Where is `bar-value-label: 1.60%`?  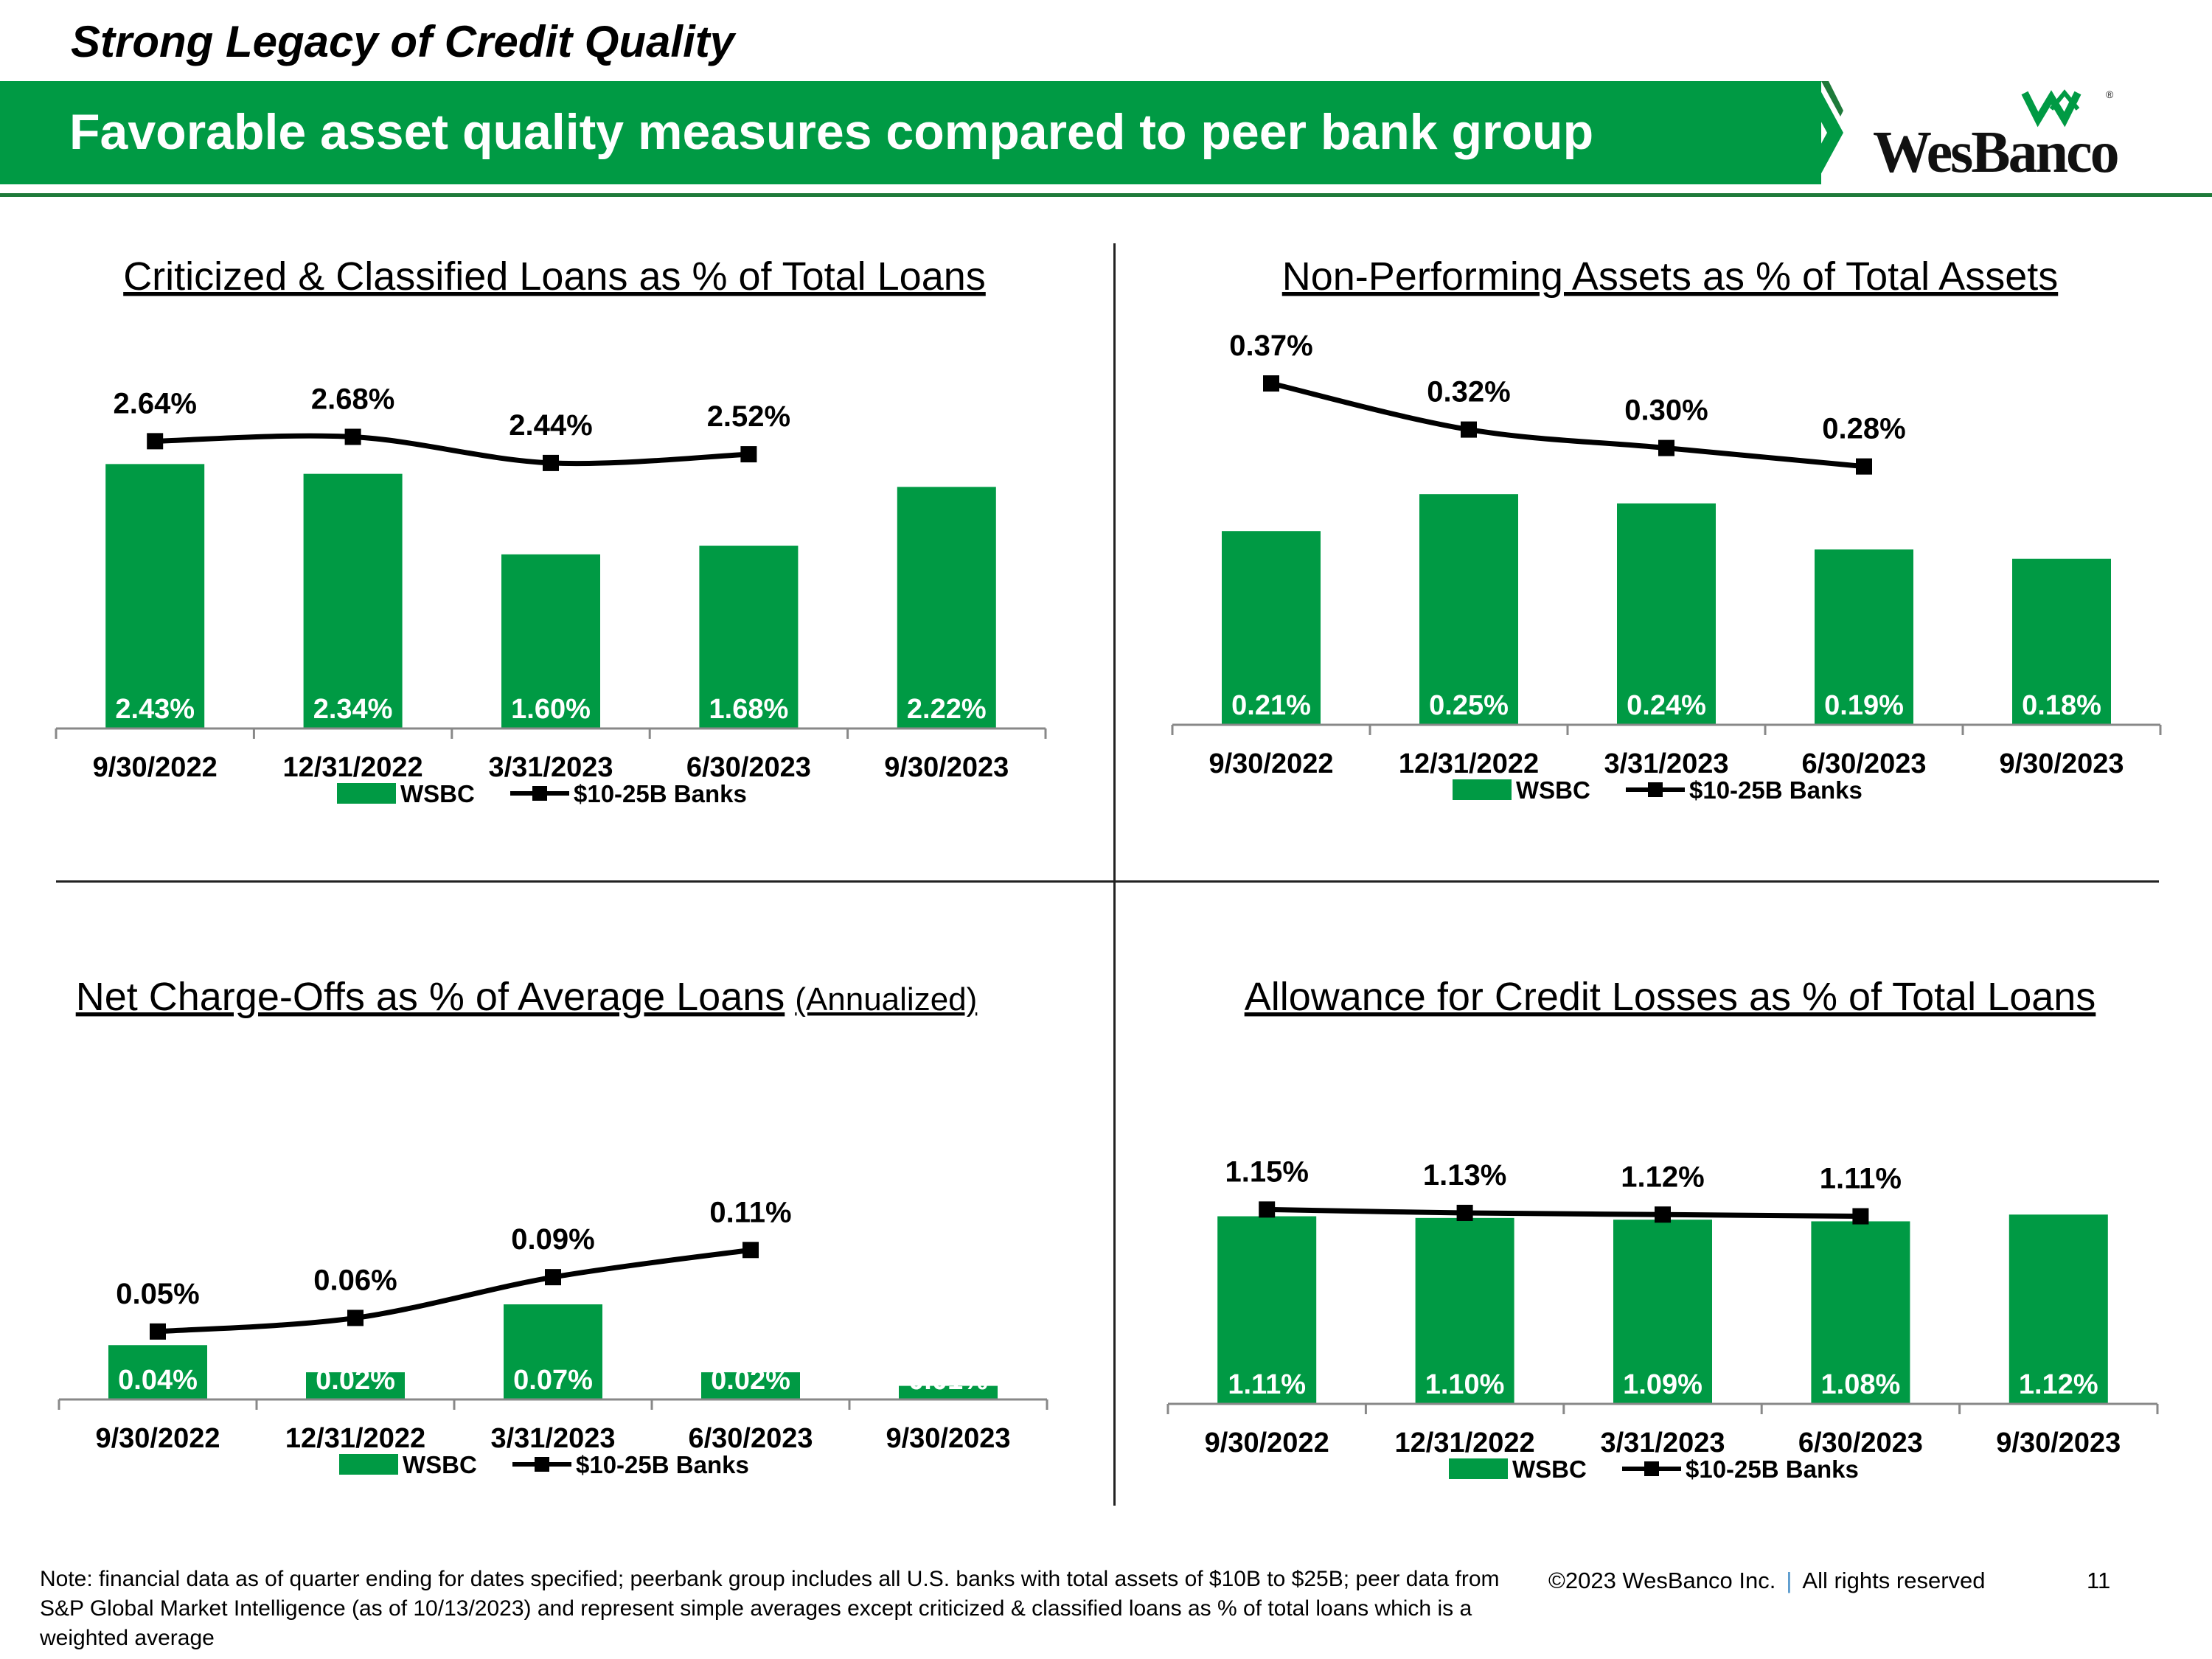
bar-value-label: 1.60% is located at coordinates (551, 709).